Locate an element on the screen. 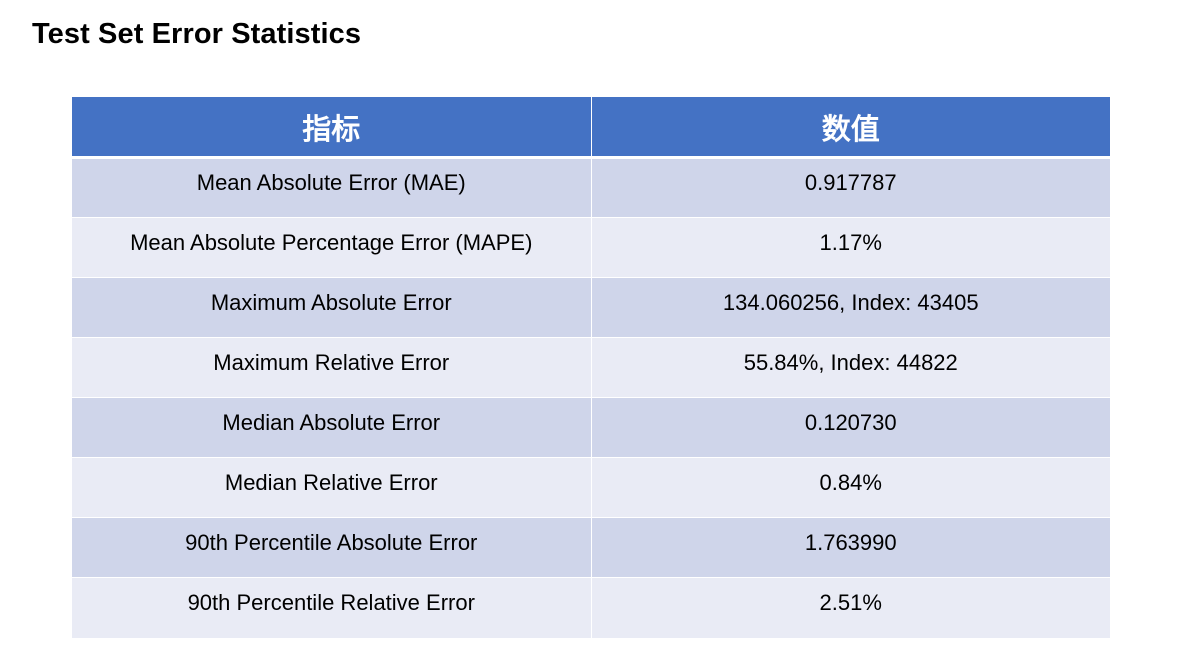 Image resolution: width=1202 pixels, height=662 pixels. header-value: 数值 is located at coordinates (850, 128).